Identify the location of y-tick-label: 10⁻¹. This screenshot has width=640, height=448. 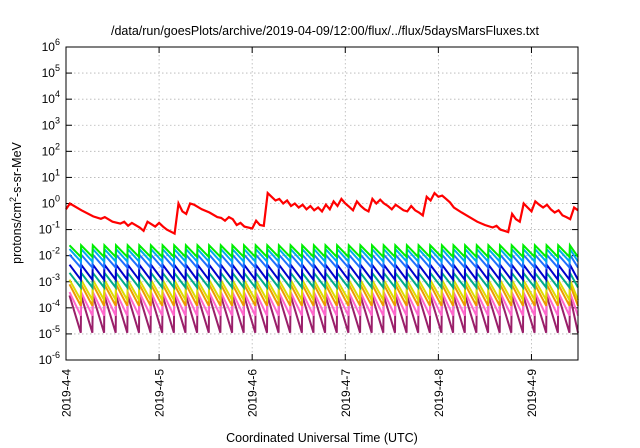
(49, 228).